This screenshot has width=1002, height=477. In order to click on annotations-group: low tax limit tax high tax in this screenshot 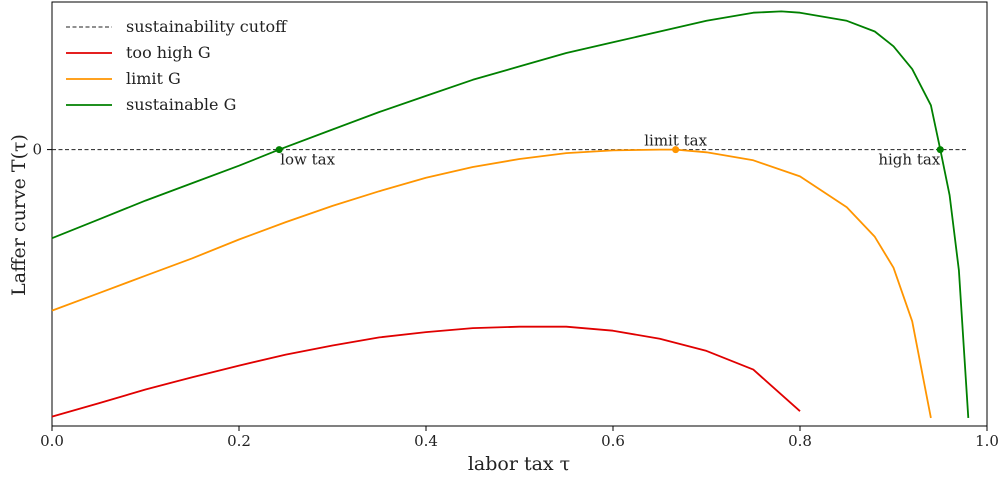, I will do `click(610, 150)`.